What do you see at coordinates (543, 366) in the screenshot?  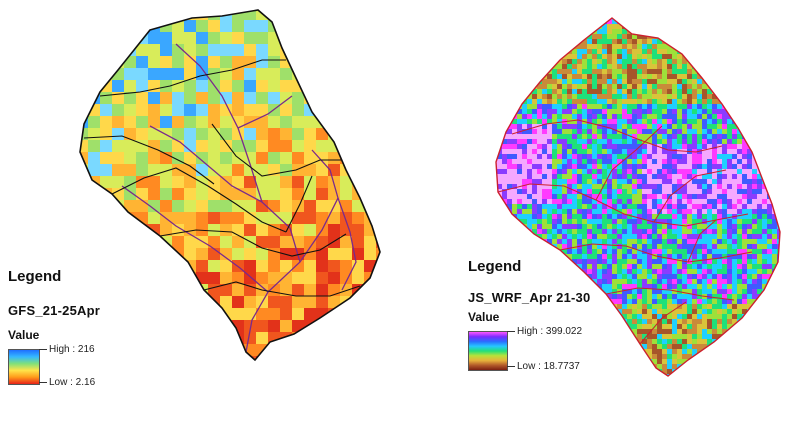 I see `legend-low-label: Low : 18.7737` at bounding box center [543, 366].